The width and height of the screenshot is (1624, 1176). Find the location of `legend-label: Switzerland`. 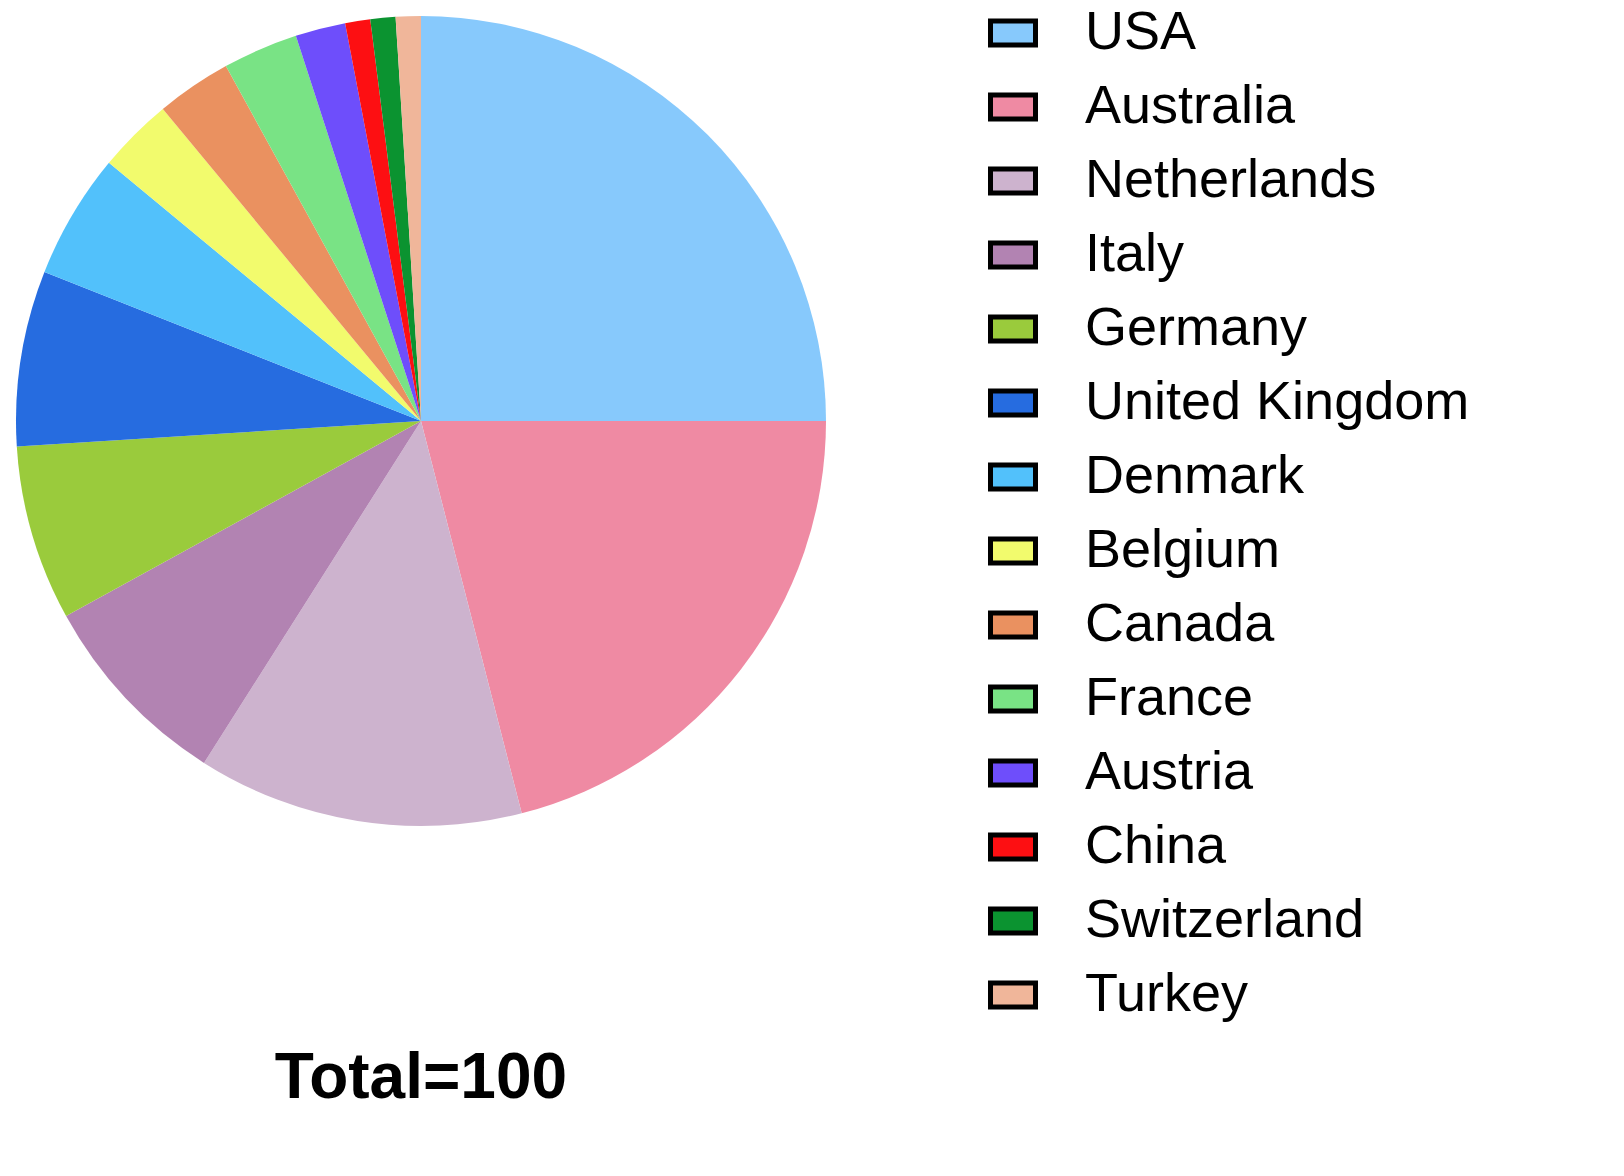

legend-label: Switzerland is located at coordinates (1225, 918).